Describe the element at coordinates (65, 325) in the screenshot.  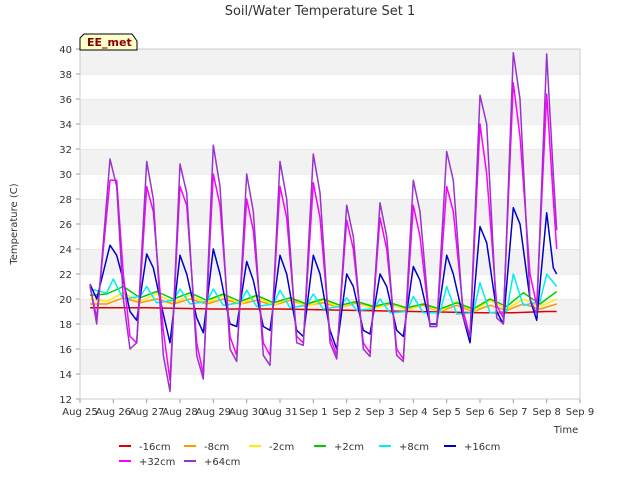
I see `y-tick-label: 18` at that location.